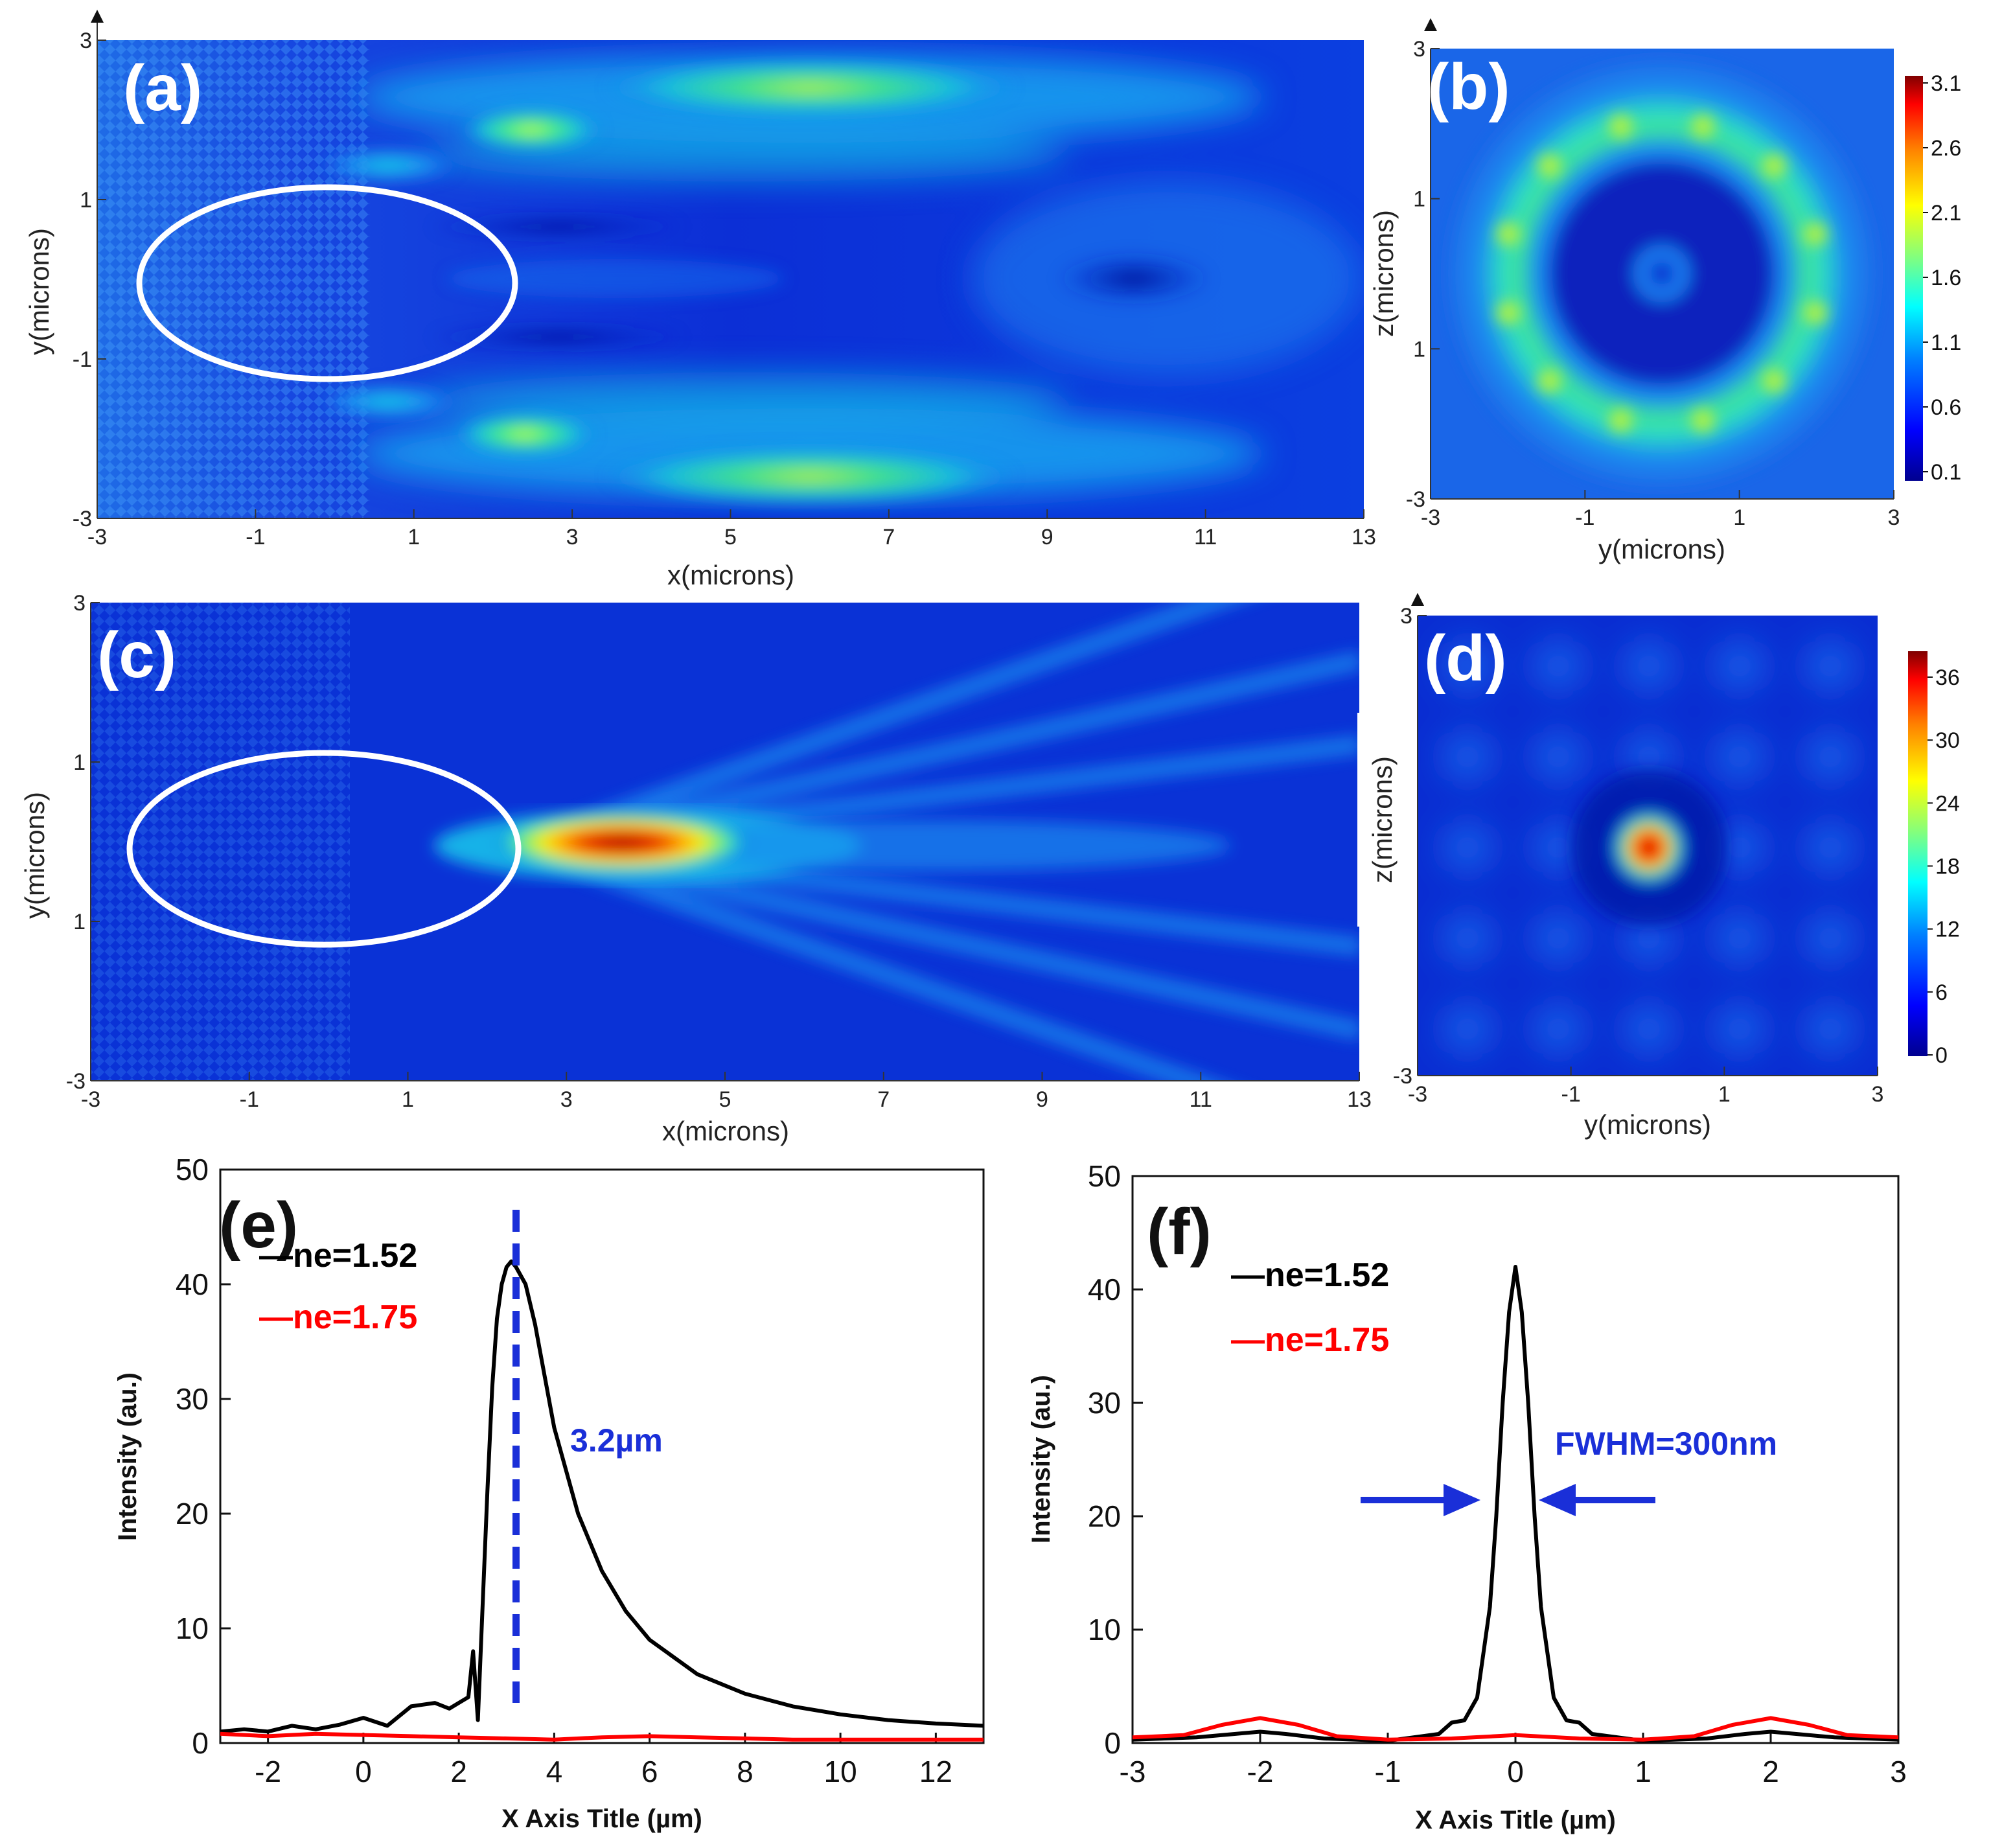  What do you see at coordinates (1112, 1743) in the screenshot?
I see `panel-f-y-tick-label: 0` at bounding box center [1112, 1743].